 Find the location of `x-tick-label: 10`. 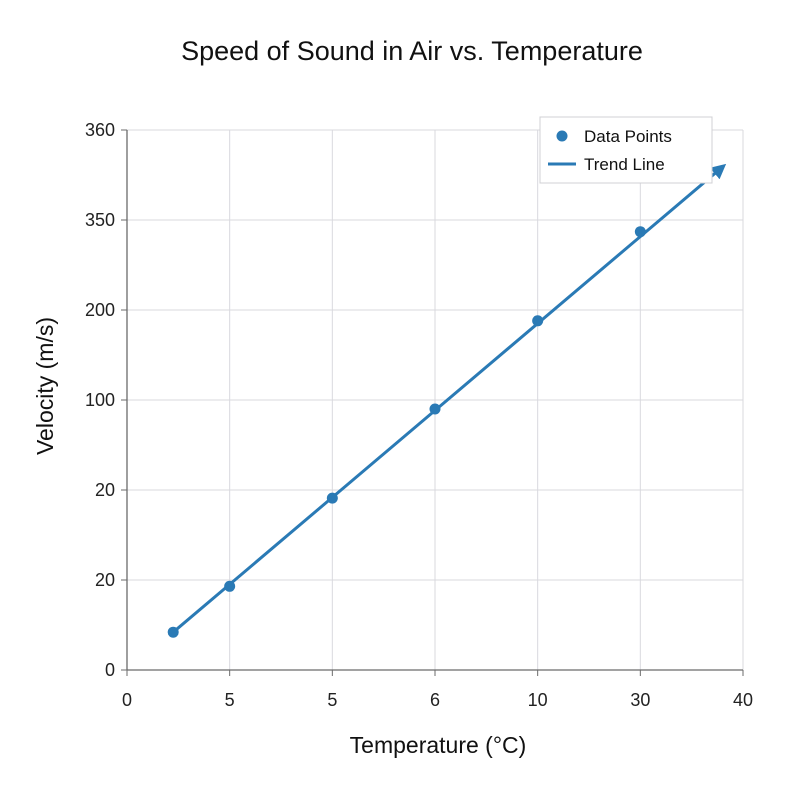

x-tick-label: 10 is located at coordinates (538, 700).